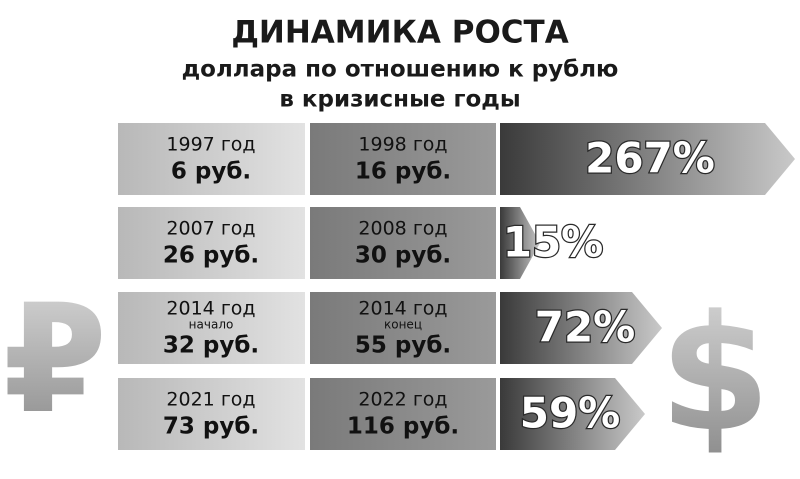 Image resolution: width=800 pixels, height=479 pixels. What do you see at coordinates (402, 229) in the screenshot?
I see `year: 2008 год` at bounding box center [402, 229].